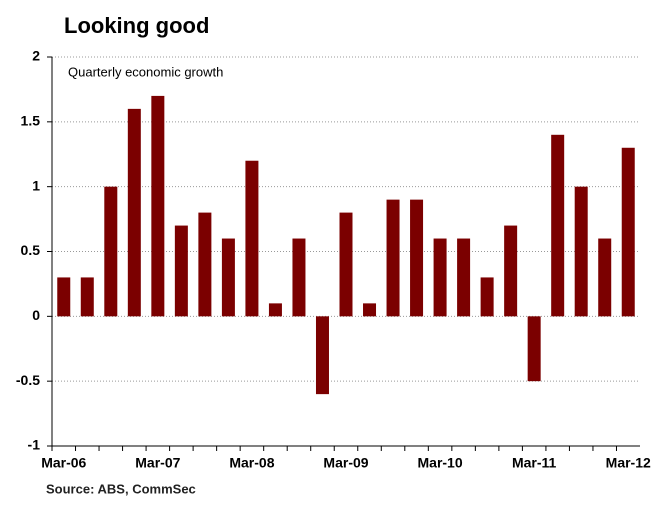  Describe the element at coordinates (31, 250) in the screenshot. I see `y-tick-label: 0.5` at that location.